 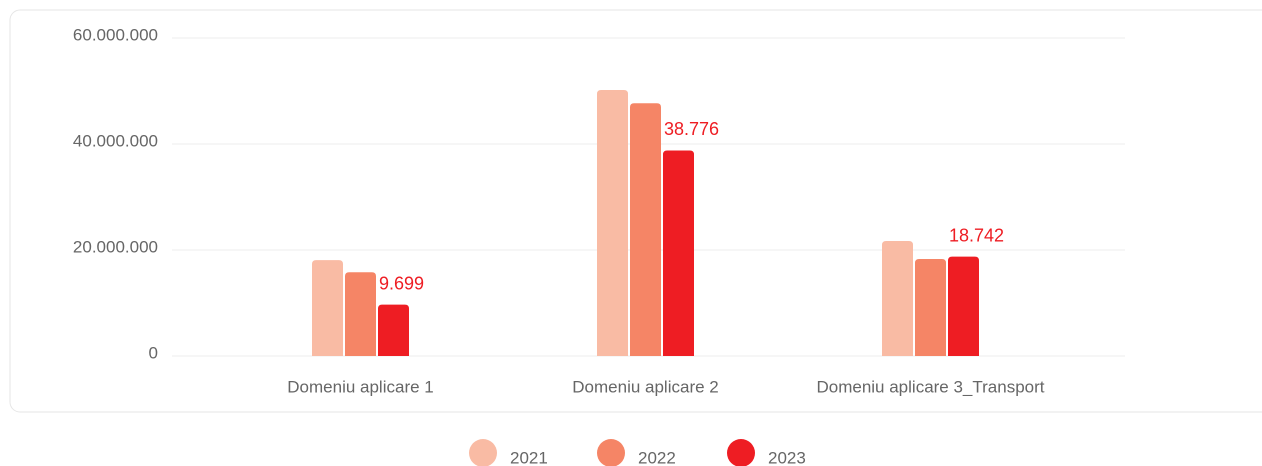 I want to click on data-label: 18.742, so click(x=976, y=235).